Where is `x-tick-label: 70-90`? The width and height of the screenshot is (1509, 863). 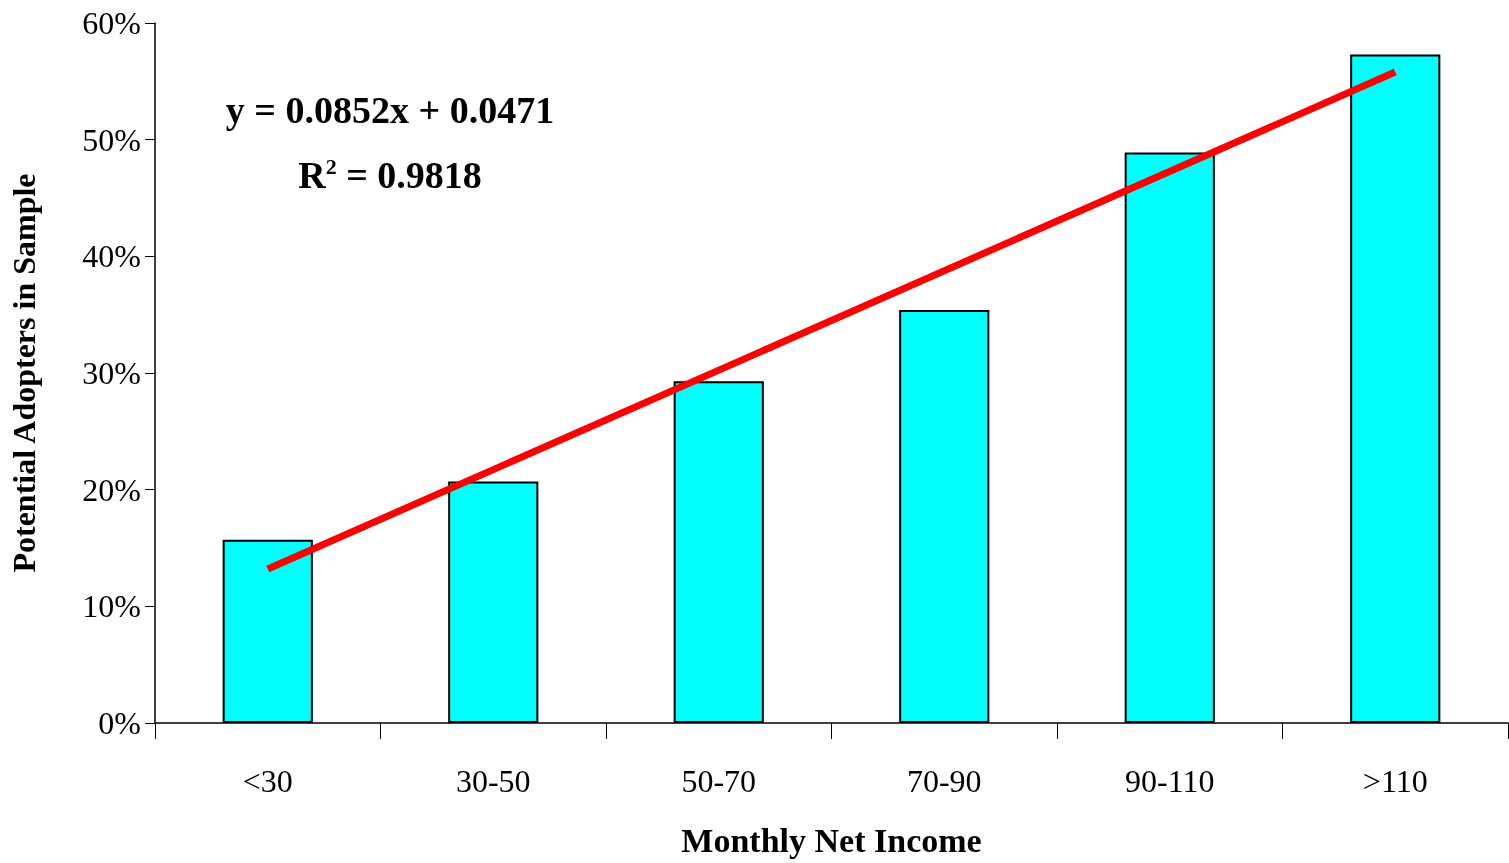
x-tick-label: 70-90 is located at coordinates (944, 781).